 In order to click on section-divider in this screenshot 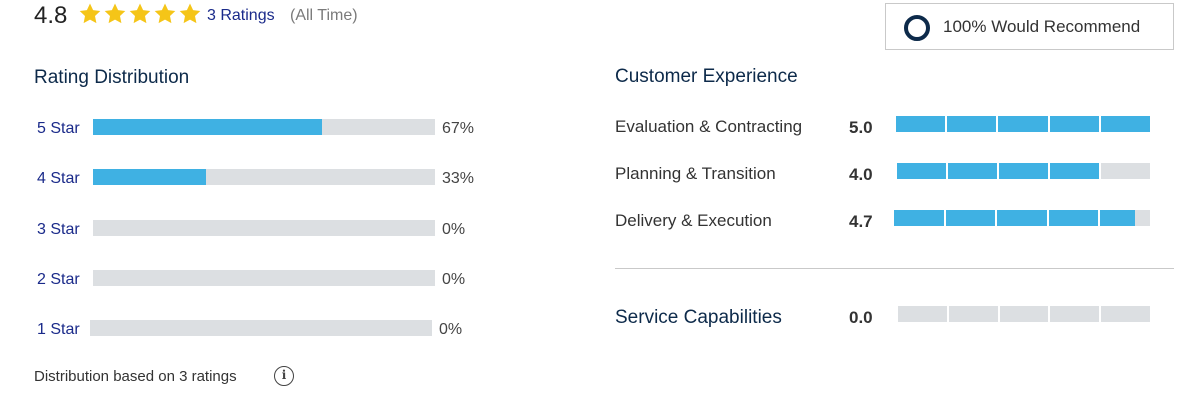, I will do `click(894, 268)`.